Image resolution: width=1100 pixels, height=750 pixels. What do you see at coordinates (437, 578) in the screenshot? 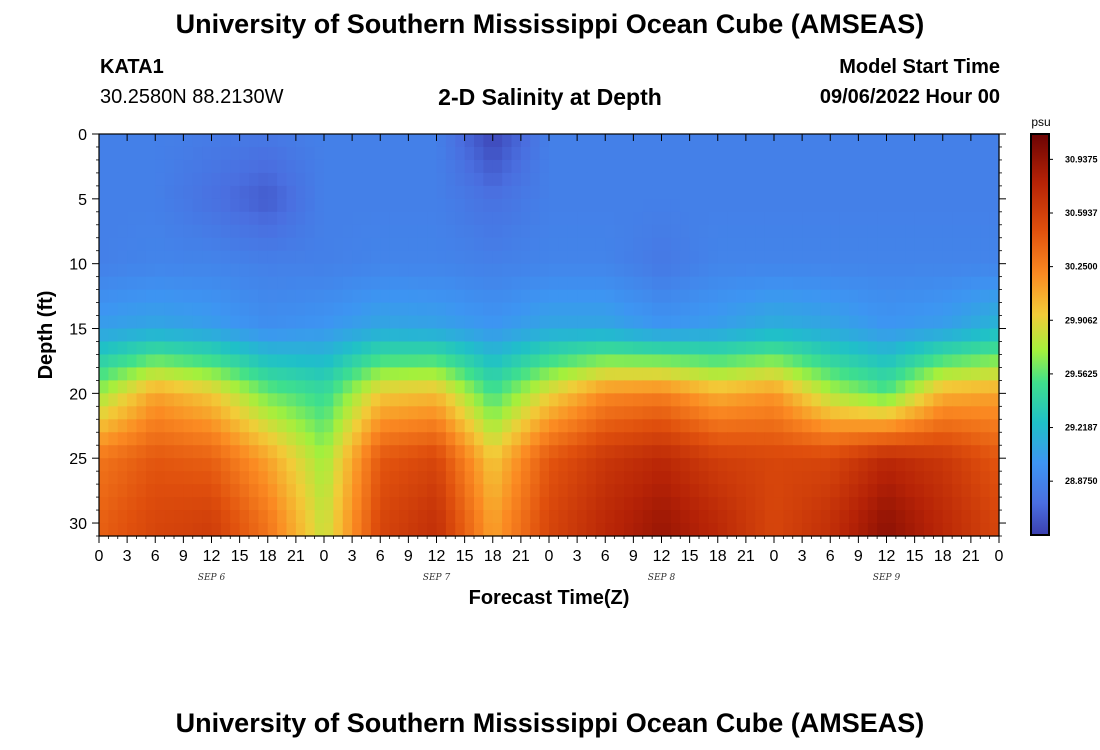
I see `x-day-label: SEP 7` at bounding box center [437, 578].